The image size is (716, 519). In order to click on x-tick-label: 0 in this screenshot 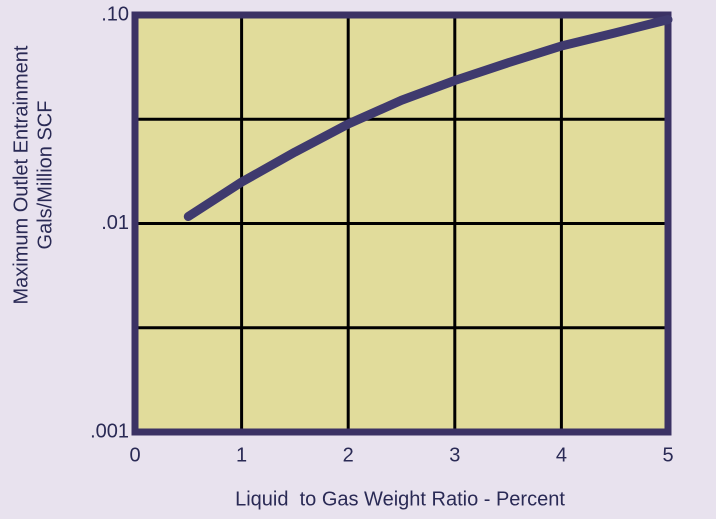, I will do `click(134, 455)`.